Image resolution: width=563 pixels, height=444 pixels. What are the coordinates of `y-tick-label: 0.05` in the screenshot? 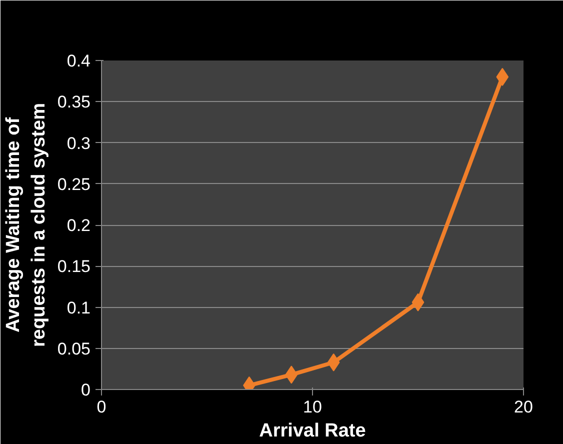 It's located at (74, 348).